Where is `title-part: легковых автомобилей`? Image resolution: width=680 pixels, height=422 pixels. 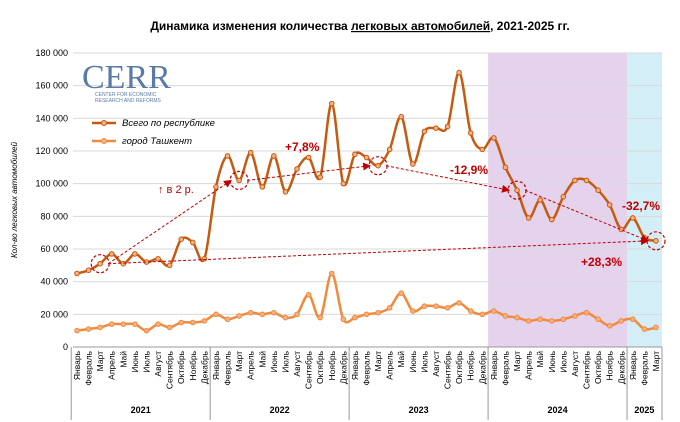 title-part: легковых автомобилей is located at coordinates (420, 26).